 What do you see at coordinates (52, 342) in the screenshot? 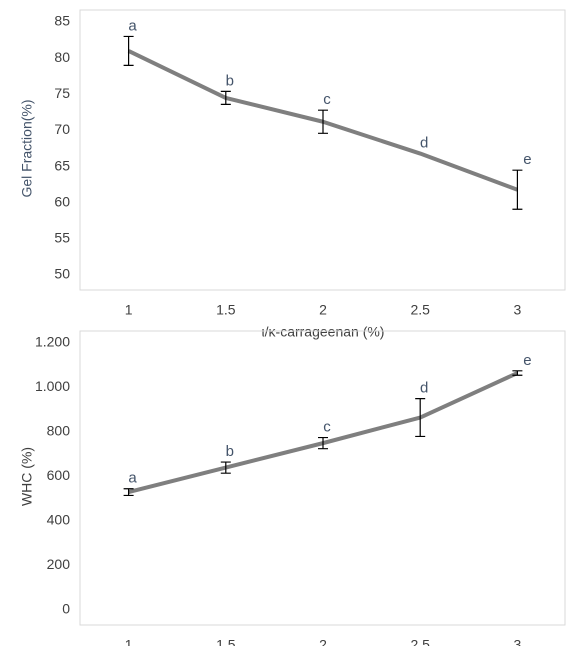
I see `y-tick-label: 1.200` at bounding box center [52, 342].